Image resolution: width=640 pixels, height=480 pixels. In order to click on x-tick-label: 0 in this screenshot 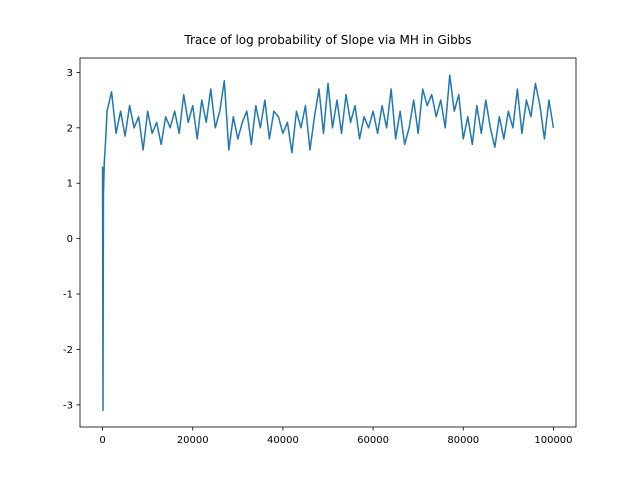, I will do `click(102, 440)`.